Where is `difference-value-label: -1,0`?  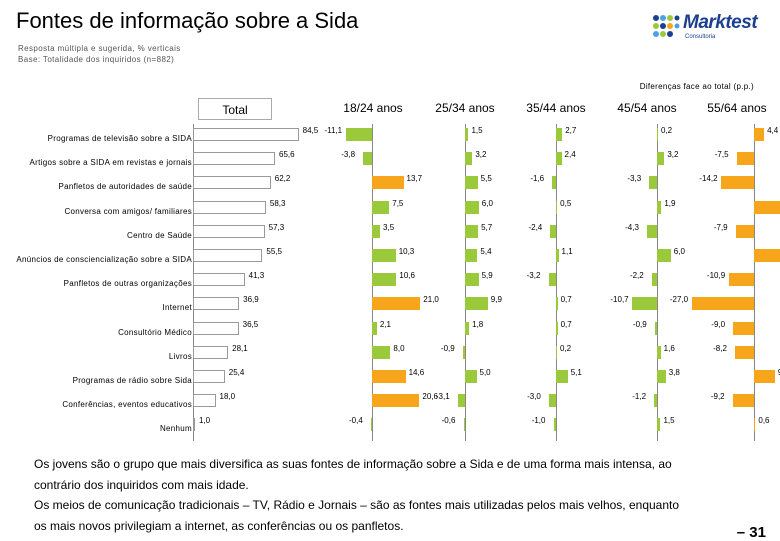
difference-value-label: -1,0 is located at coordinates (538, 421).